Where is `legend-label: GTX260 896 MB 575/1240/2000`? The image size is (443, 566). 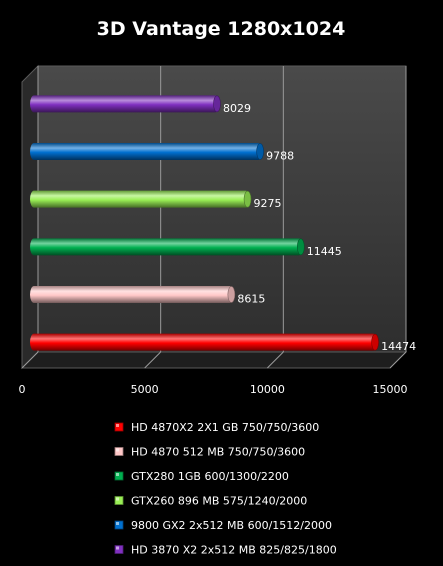
legend-label: GTX260 896 MB 575/1240/2000 is located at coordinates (219, 501).